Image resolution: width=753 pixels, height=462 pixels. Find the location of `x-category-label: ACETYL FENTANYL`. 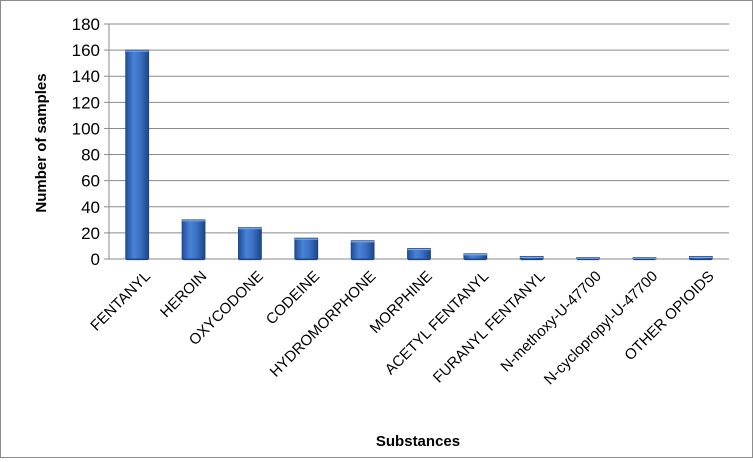

x-category-label: ACETYL FENTANYL is located at coordinates (437, 323).